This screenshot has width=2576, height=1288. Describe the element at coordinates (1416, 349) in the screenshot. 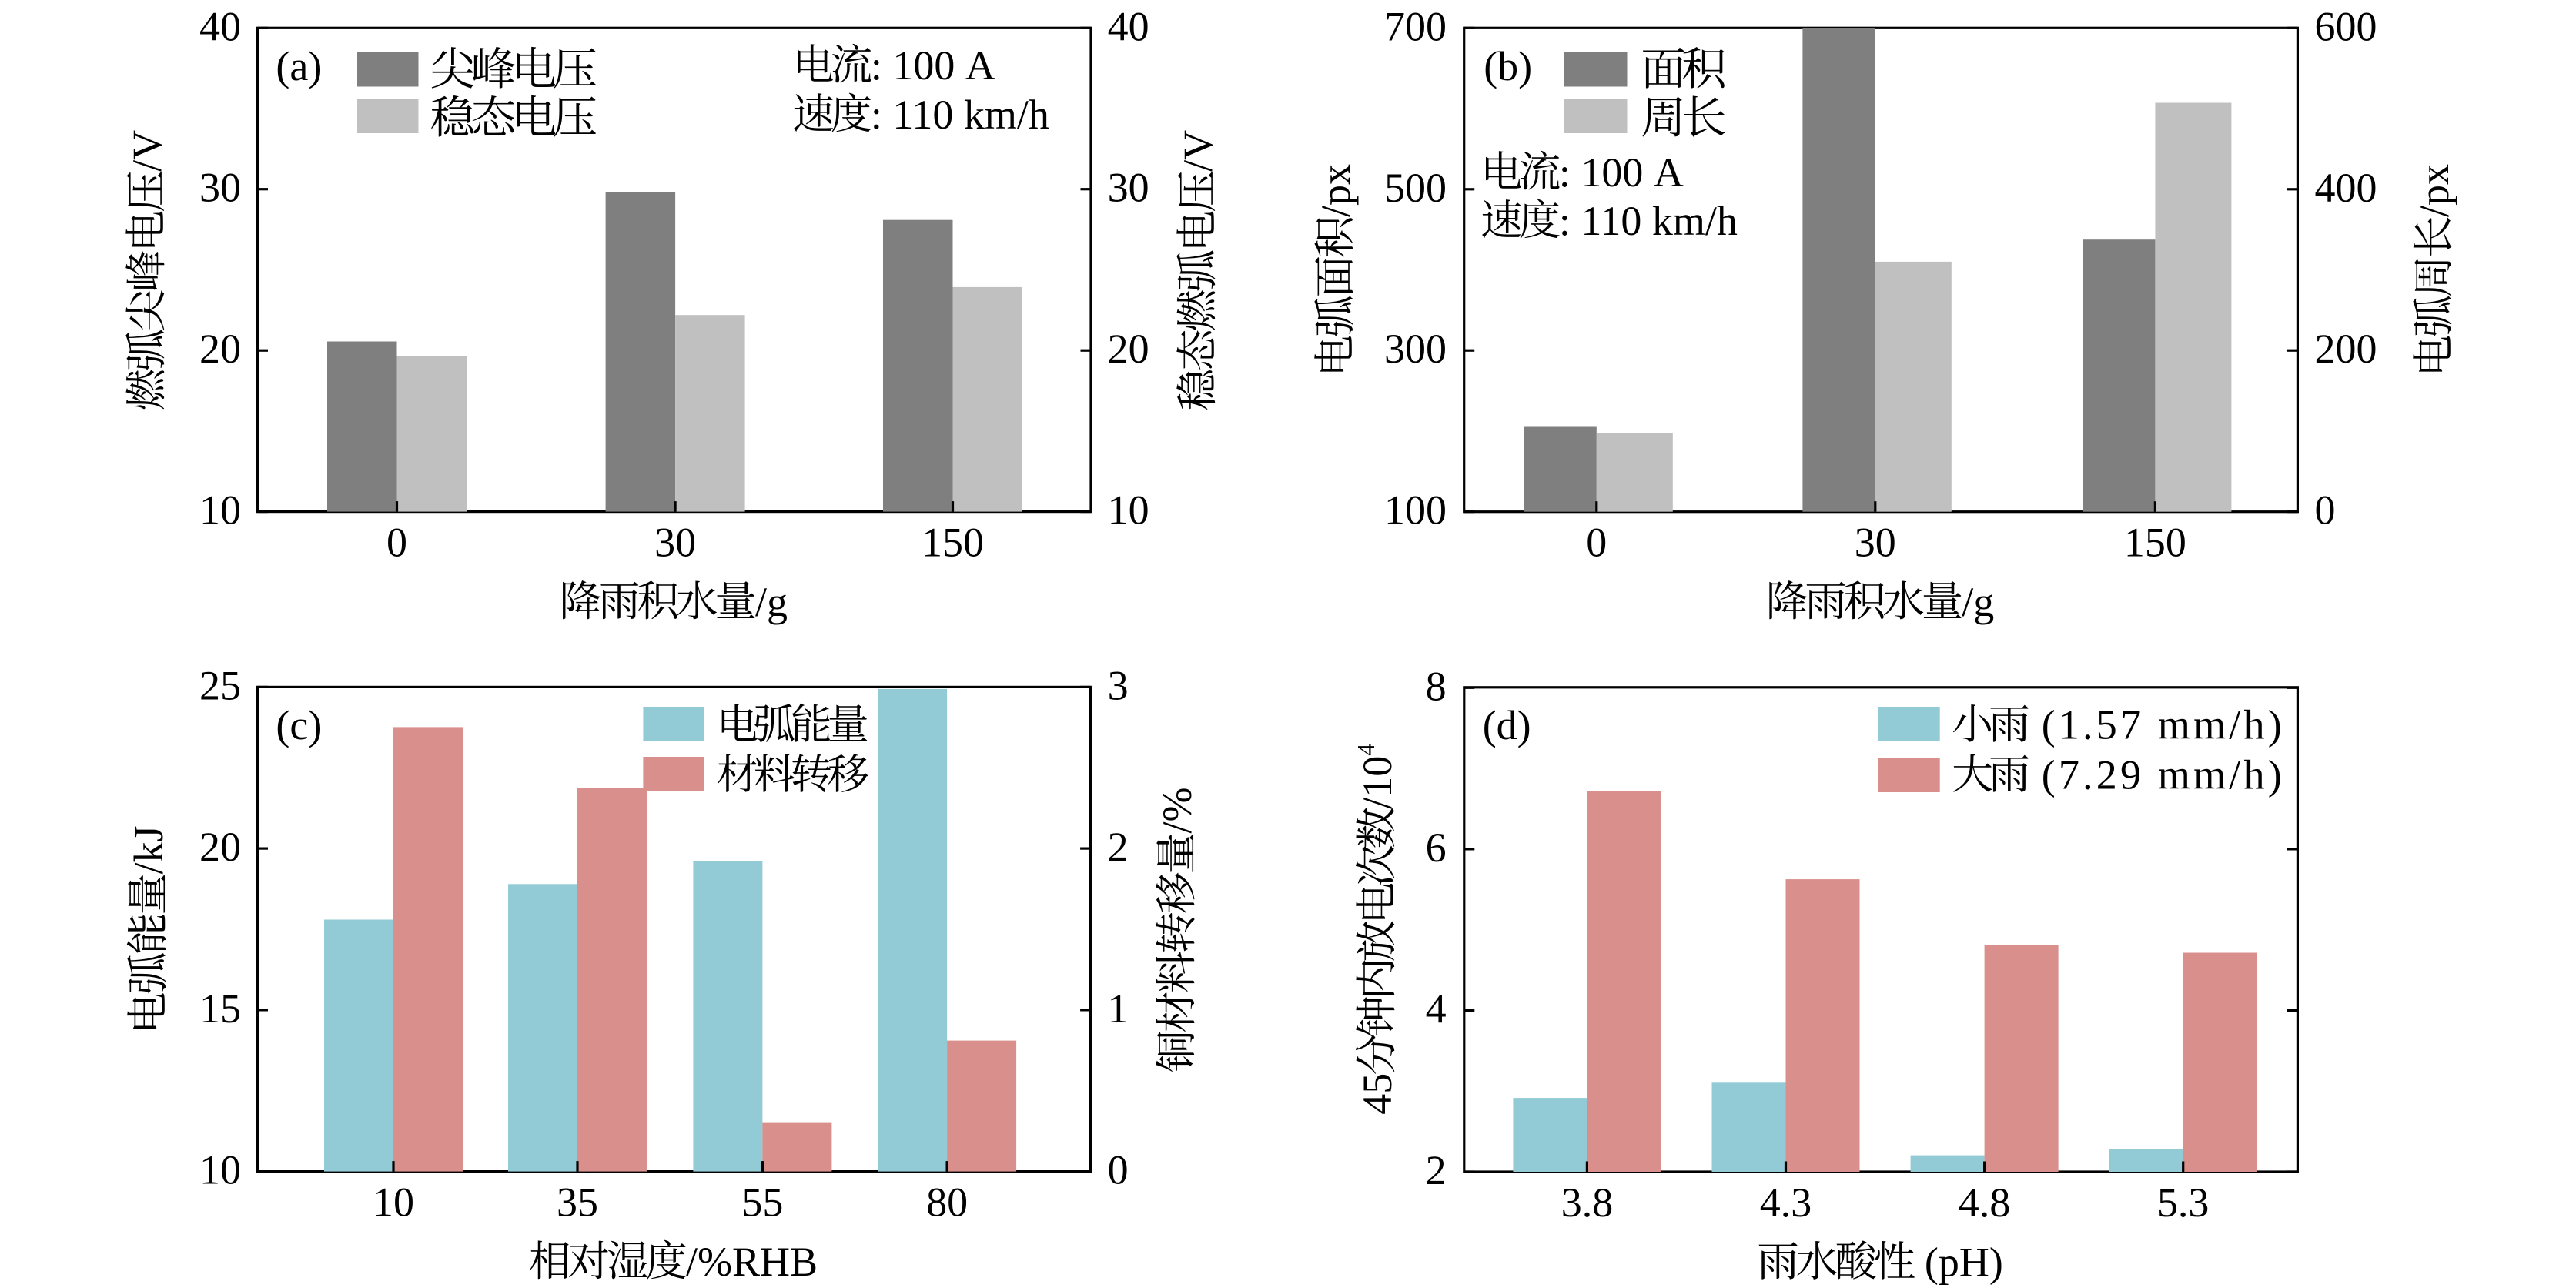

I see `svg-text: 300` at that location.